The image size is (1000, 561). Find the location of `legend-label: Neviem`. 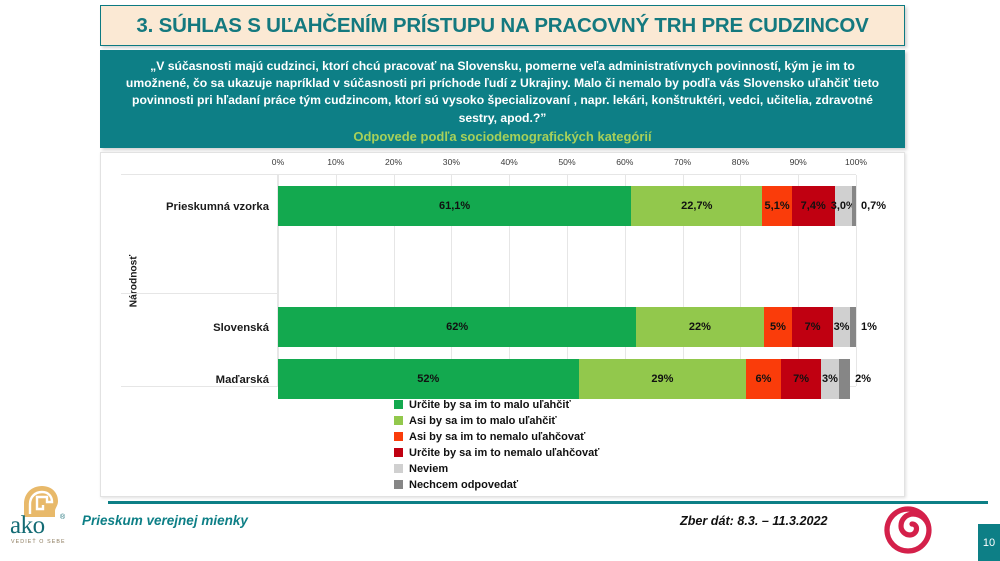

legend-label: Neviem is located at coordinates (429, 468).